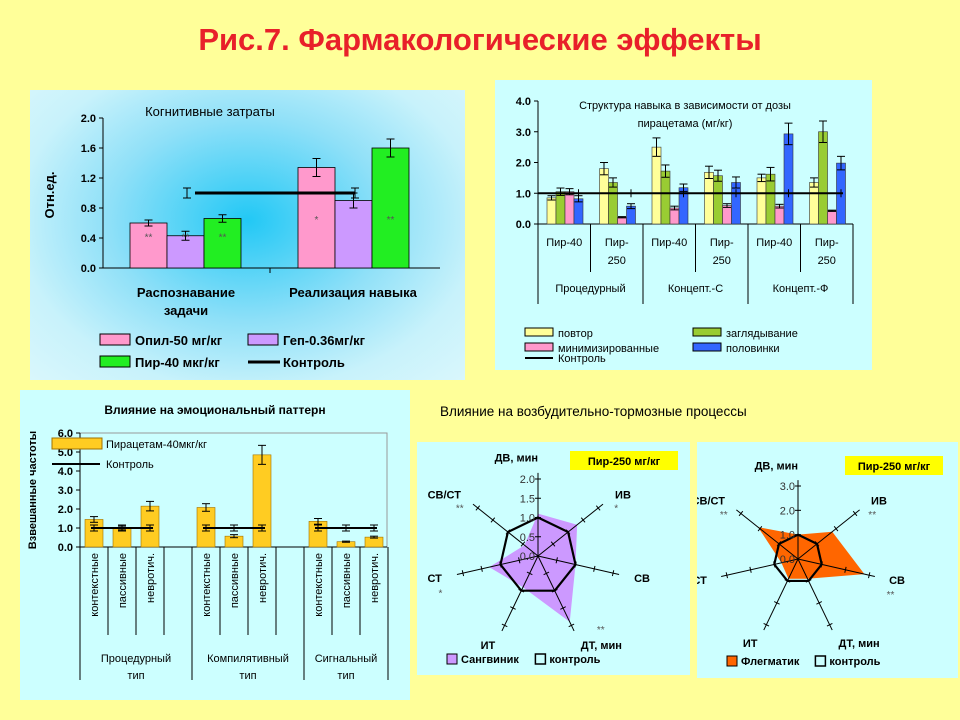  I want to click on legend-label: повтор, so click(575, 334).